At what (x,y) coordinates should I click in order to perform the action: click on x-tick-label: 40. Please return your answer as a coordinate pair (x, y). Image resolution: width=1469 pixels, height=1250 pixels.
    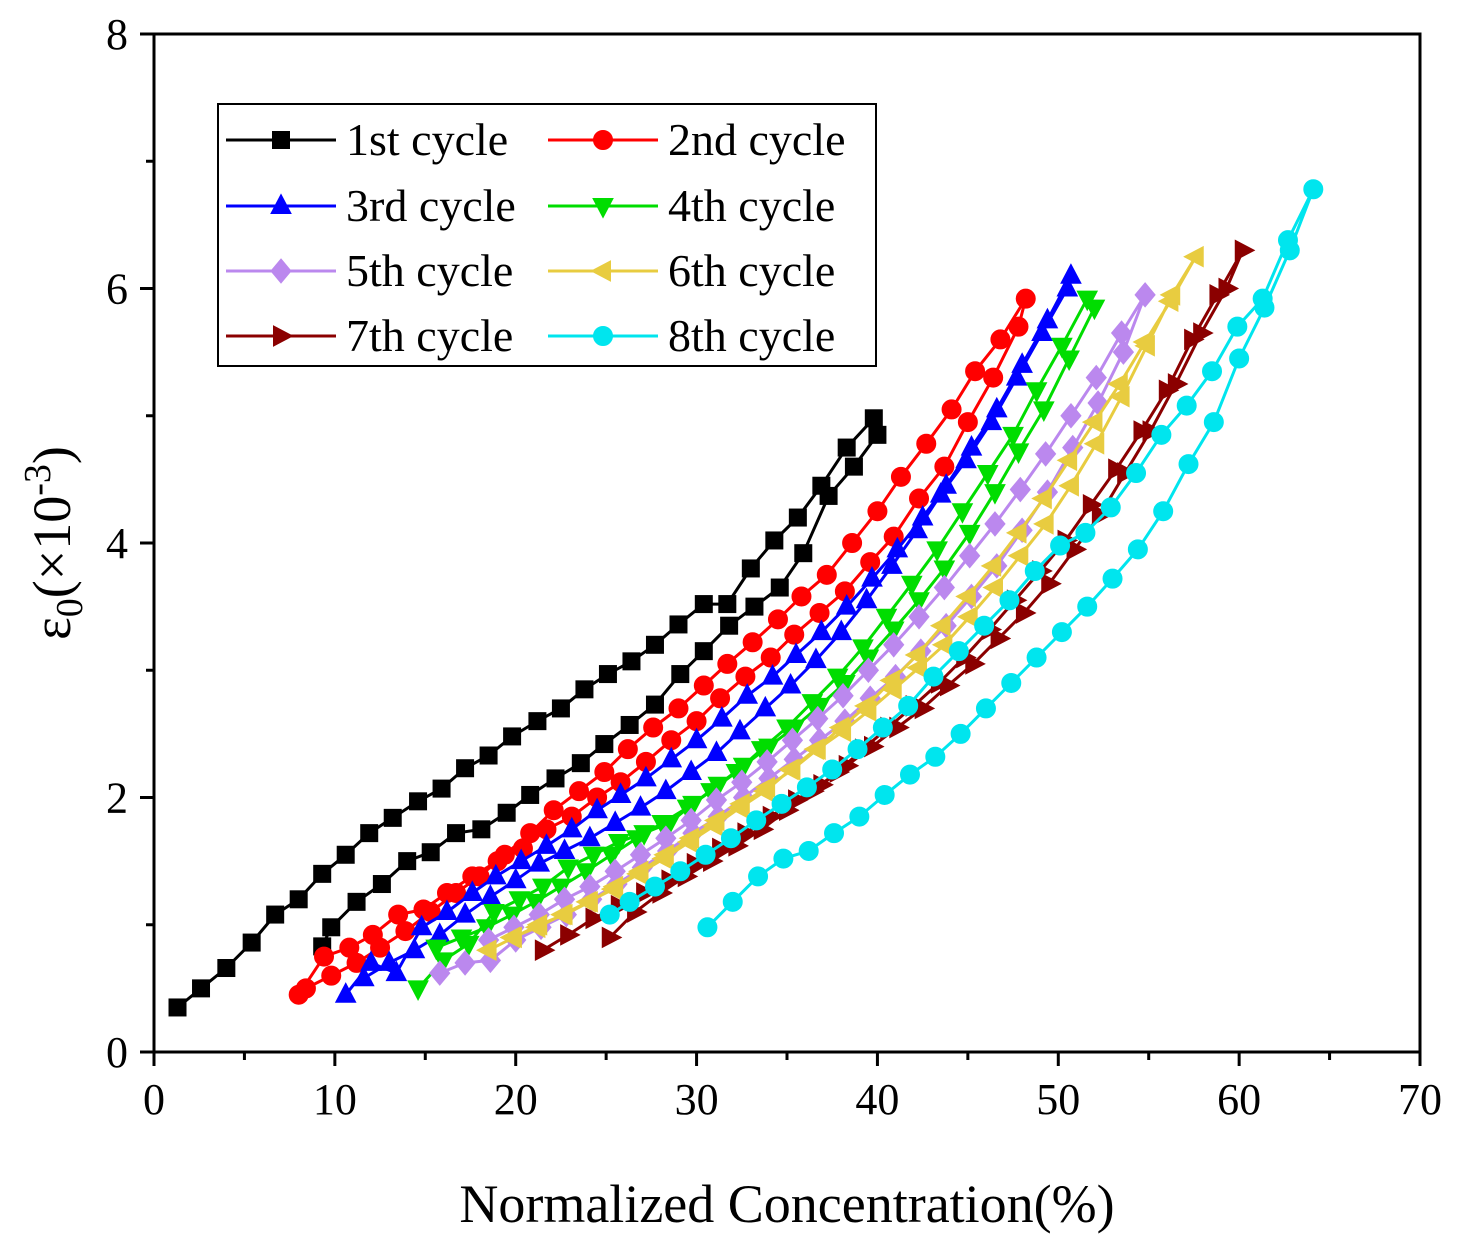
    Looking at the image, I should click on (877, 1099).